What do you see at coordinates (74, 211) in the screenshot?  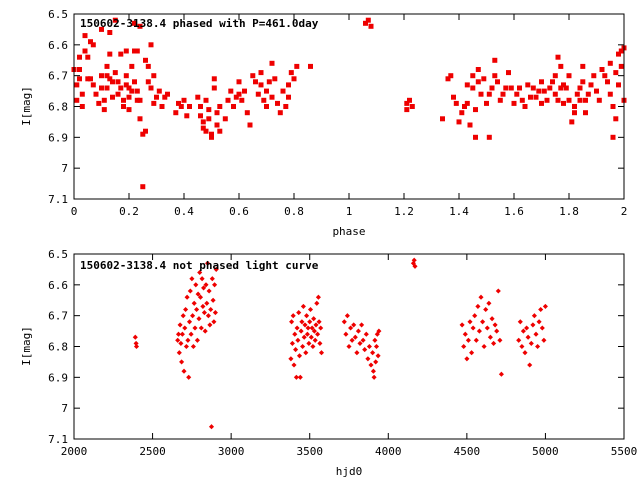 I see `phased-x-tick-label: 0` at bounding box center [74, 211].